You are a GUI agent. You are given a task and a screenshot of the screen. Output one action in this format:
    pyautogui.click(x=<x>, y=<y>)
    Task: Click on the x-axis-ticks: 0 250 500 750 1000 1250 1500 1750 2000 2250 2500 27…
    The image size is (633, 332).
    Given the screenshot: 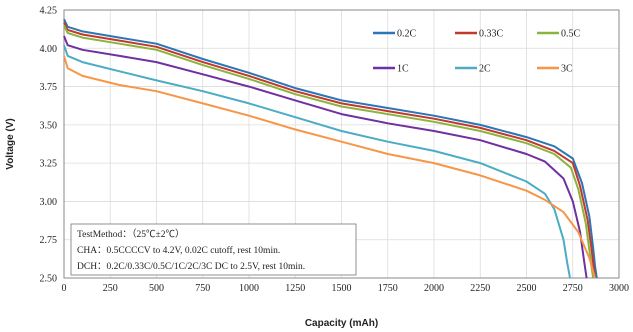 What is the action you would take?
    pyautogui.click(x=346, y=288)
    